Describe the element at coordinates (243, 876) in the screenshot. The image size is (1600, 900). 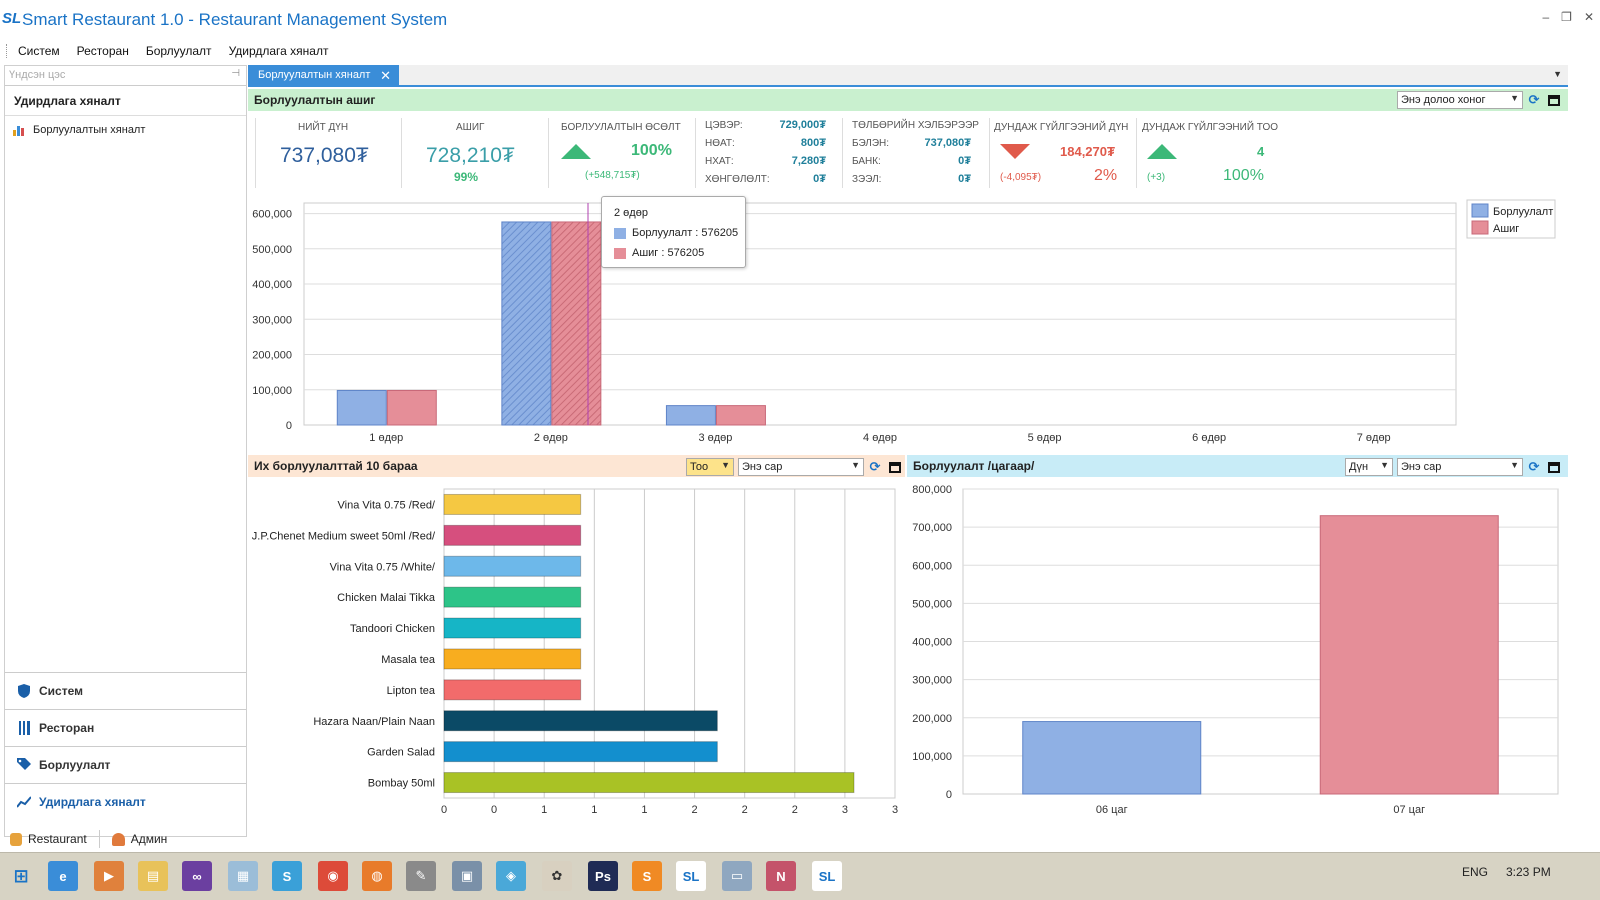
I see `notepad-icon: ▦` at that location.